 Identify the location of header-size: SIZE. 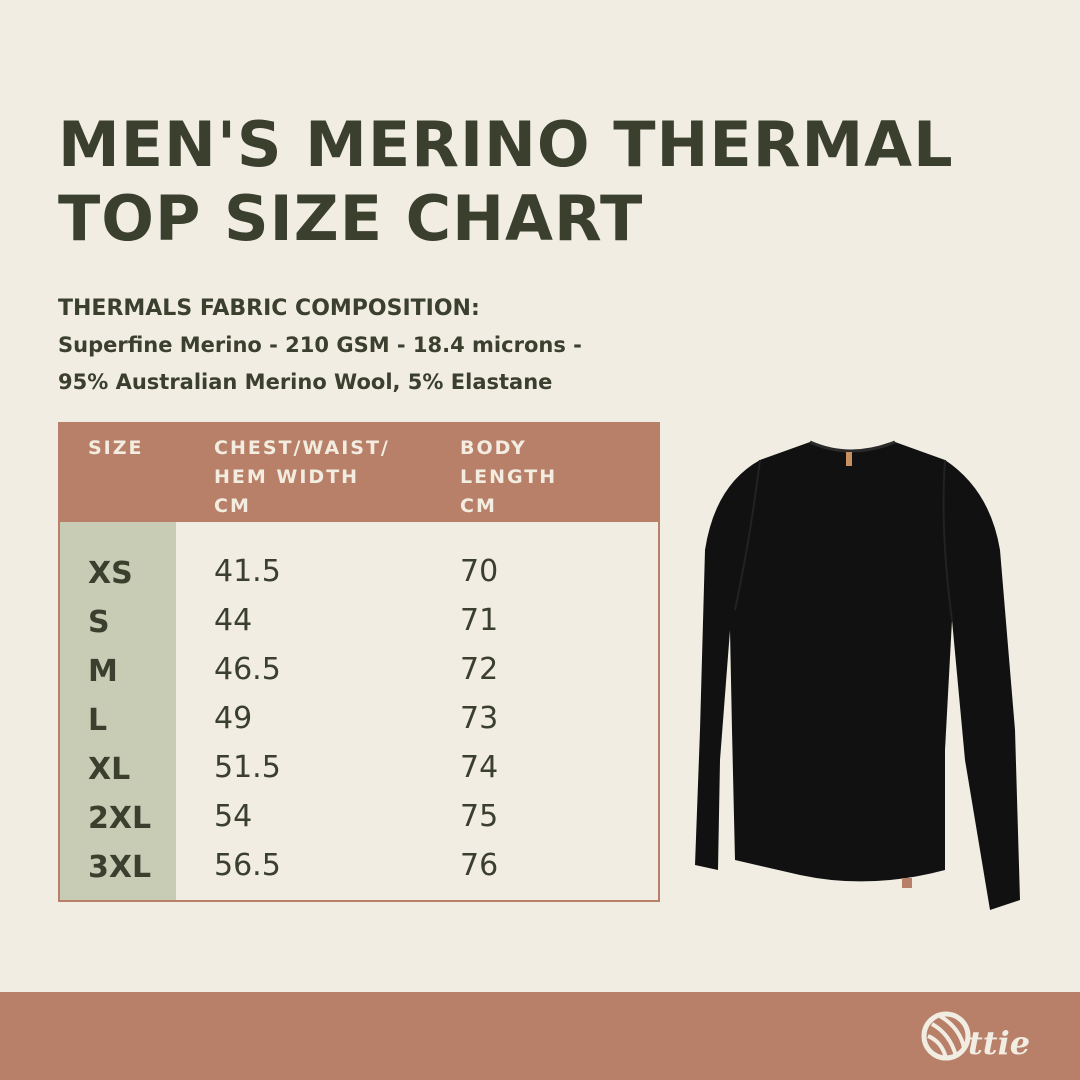
(116, 448).